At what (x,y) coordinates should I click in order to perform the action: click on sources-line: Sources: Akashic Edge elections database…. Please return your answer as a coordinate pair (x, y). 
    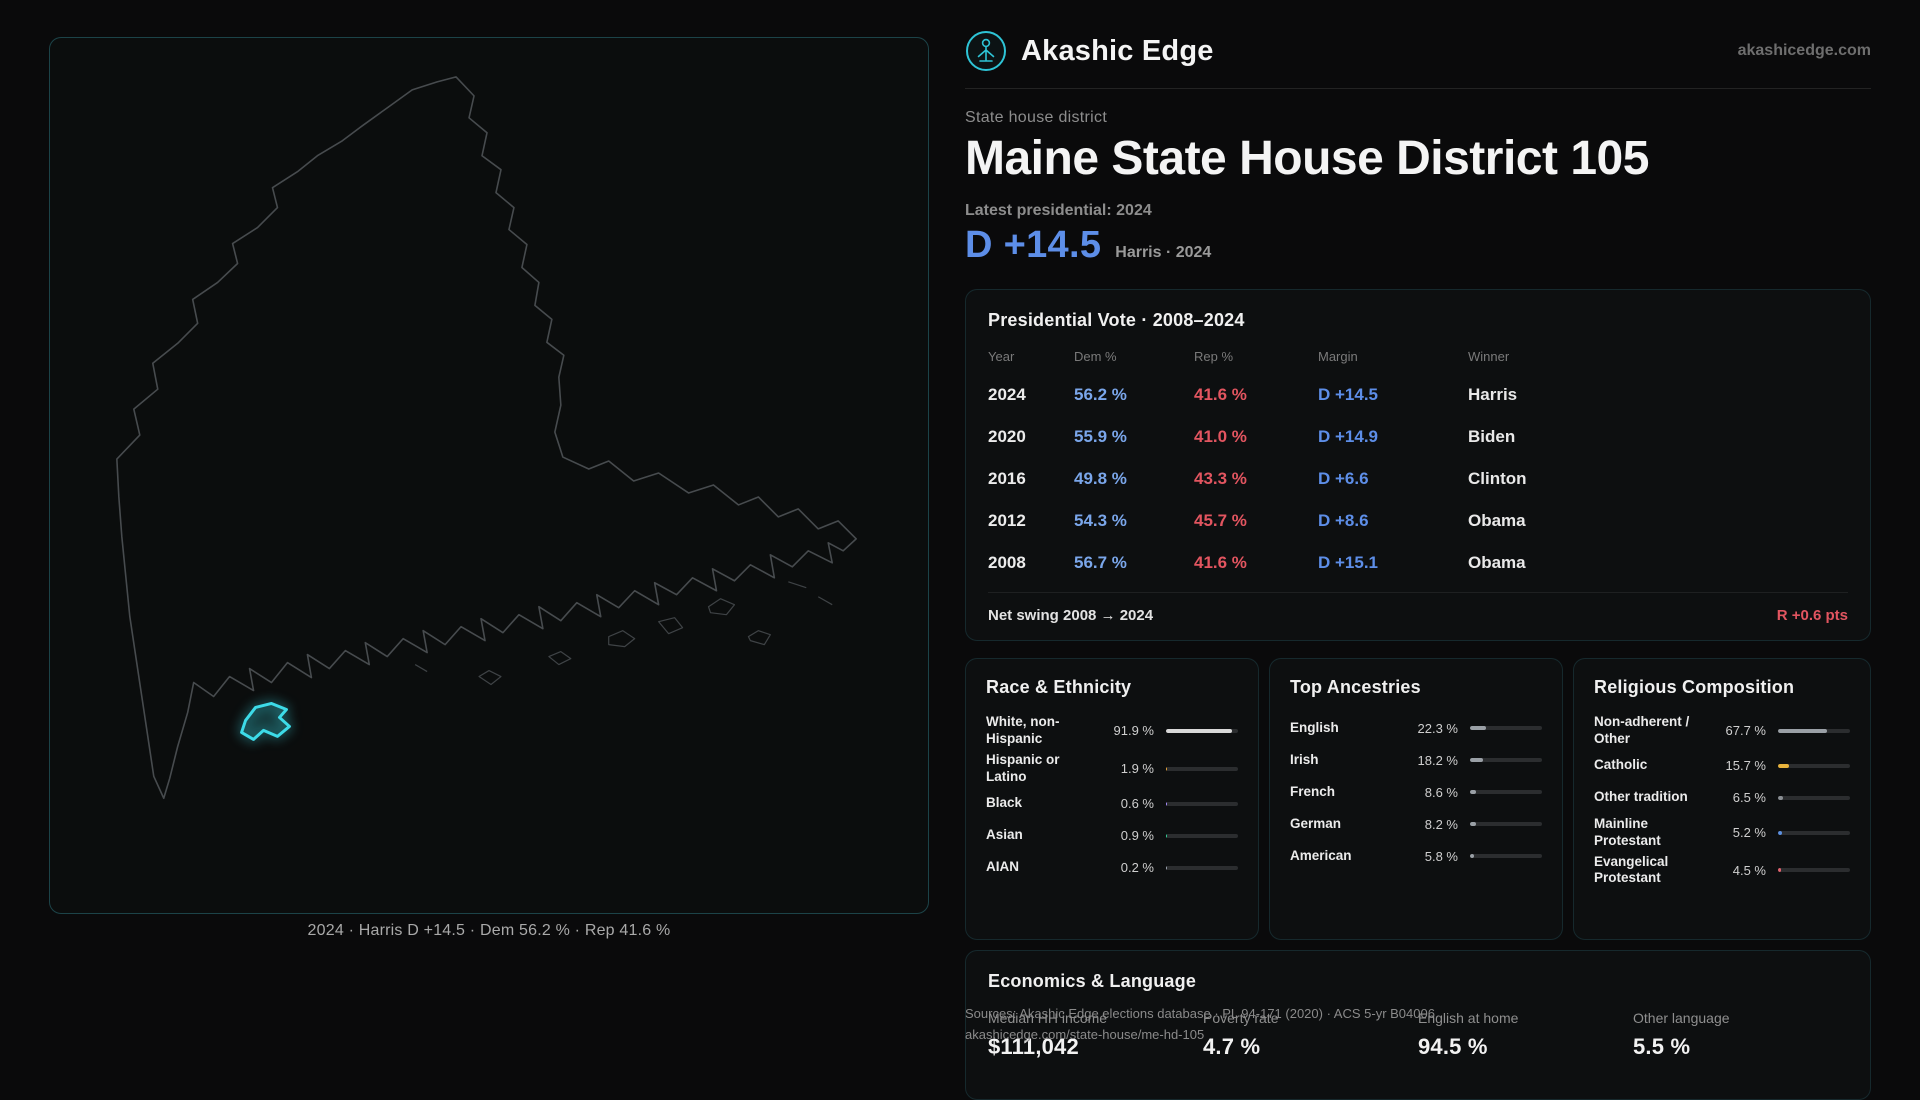
    Looking at the image, I should click on (1200, 1013).